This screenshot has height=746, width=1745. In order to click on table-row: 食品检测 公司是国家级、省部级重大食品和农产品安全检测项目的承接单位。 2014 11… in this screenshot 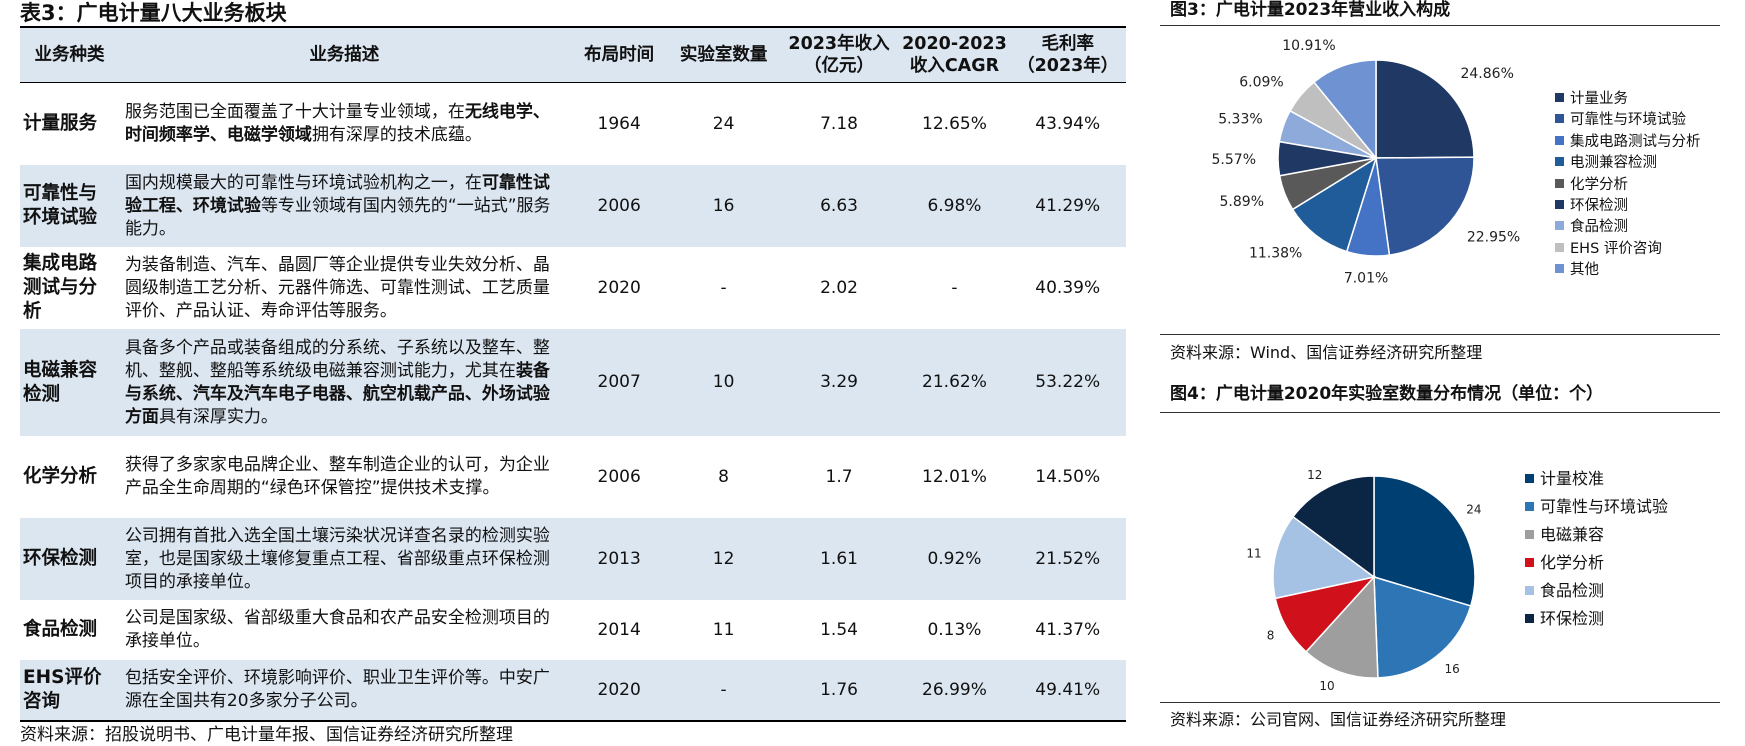, I will do `click(573, 630)`.